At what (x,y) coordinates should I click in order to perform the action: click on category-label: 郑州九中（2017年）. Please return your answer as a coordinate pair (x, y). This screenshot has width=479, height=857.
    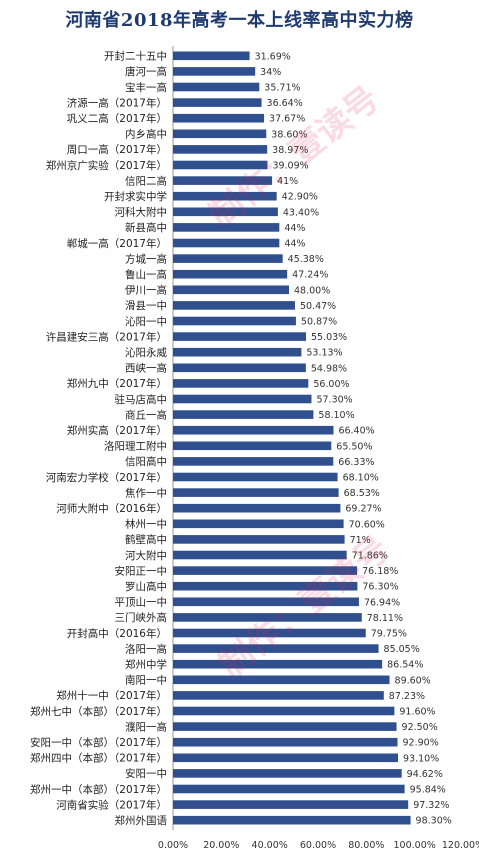
    Looking at the image, I should click on (117, 383).